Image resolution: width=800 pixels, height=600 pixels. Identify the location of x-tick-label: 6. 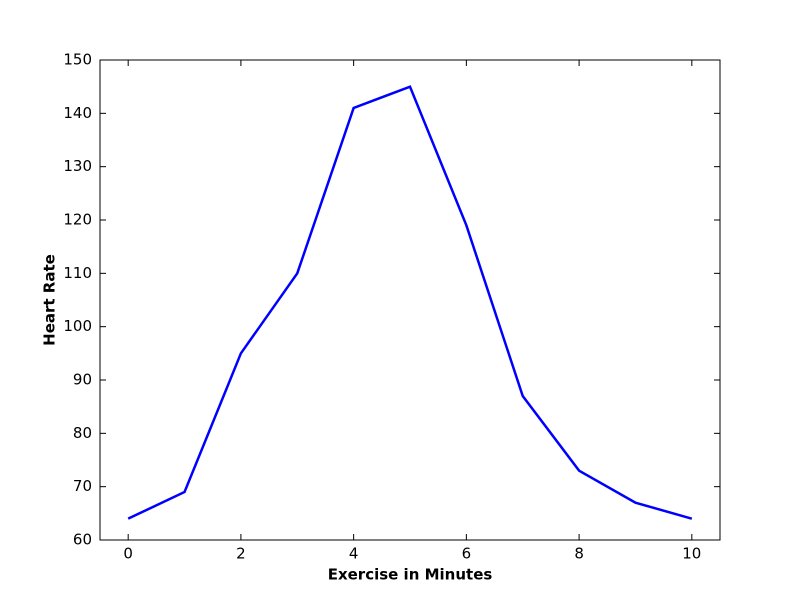
(467, 554).